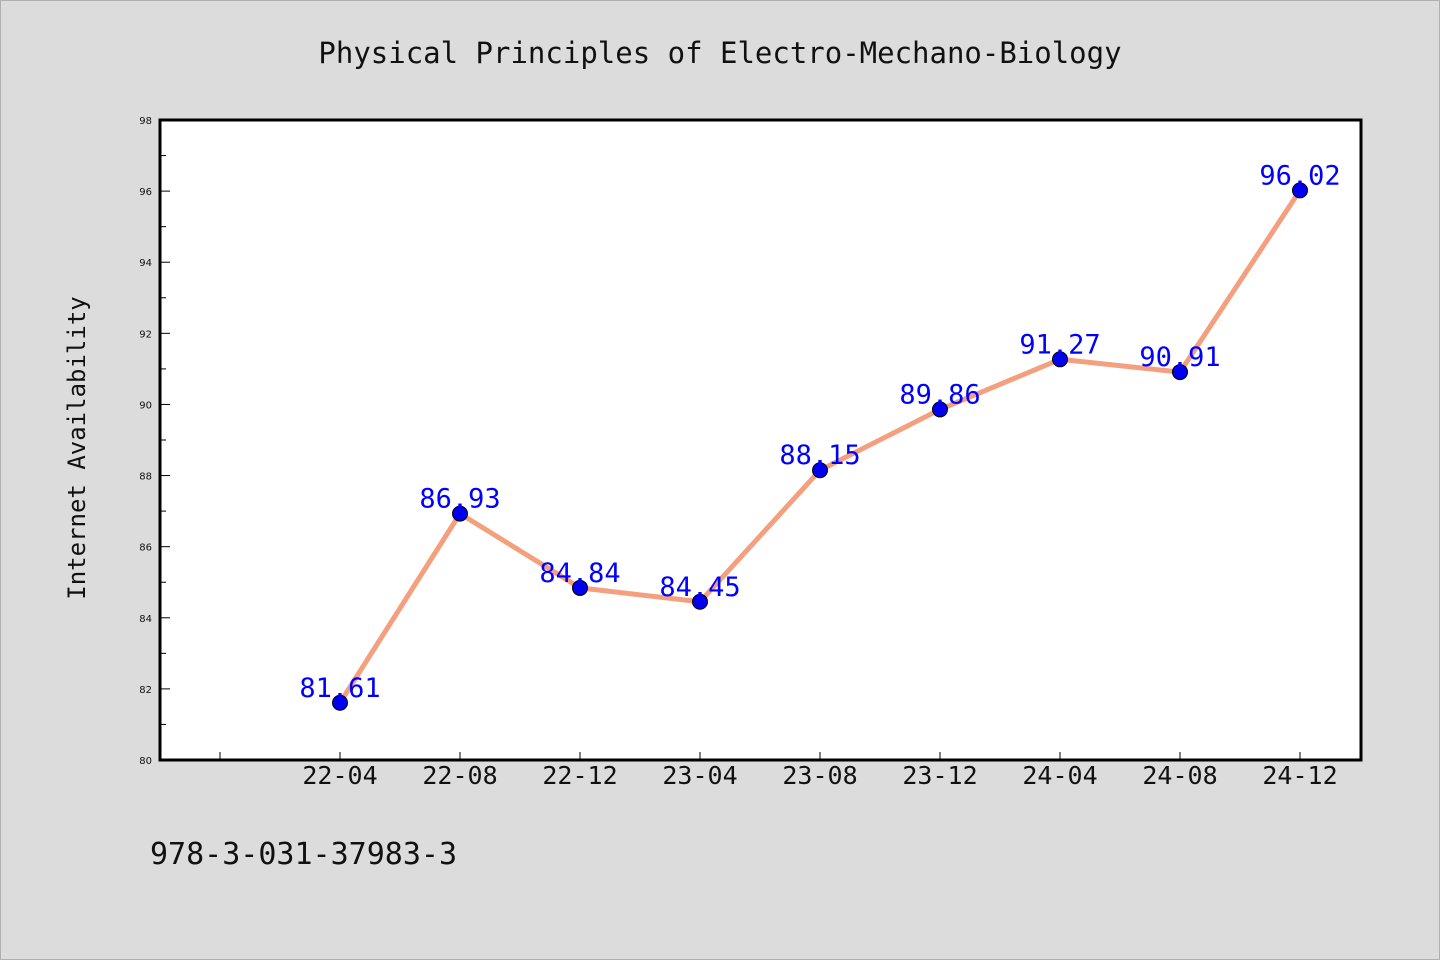 Image resolution: width=1440 pixels, height=960 pixels. I want to click on x-tick-label: 24-04, so click(1059, 775).